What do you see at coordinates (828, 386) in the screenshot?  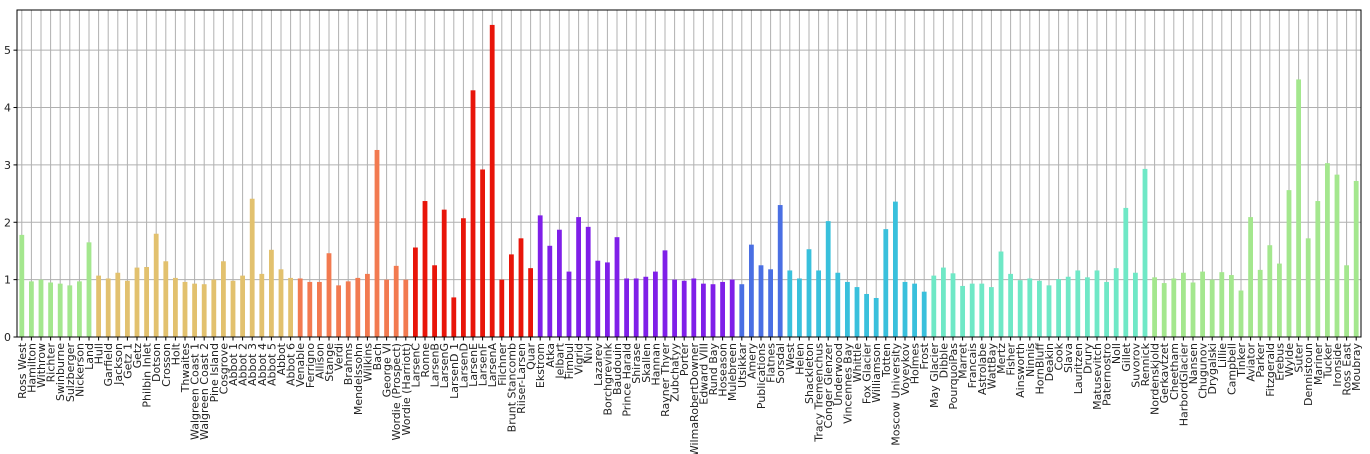 I see `x-tick-label: Conger Glenzer` at bounding box center [828, 386].